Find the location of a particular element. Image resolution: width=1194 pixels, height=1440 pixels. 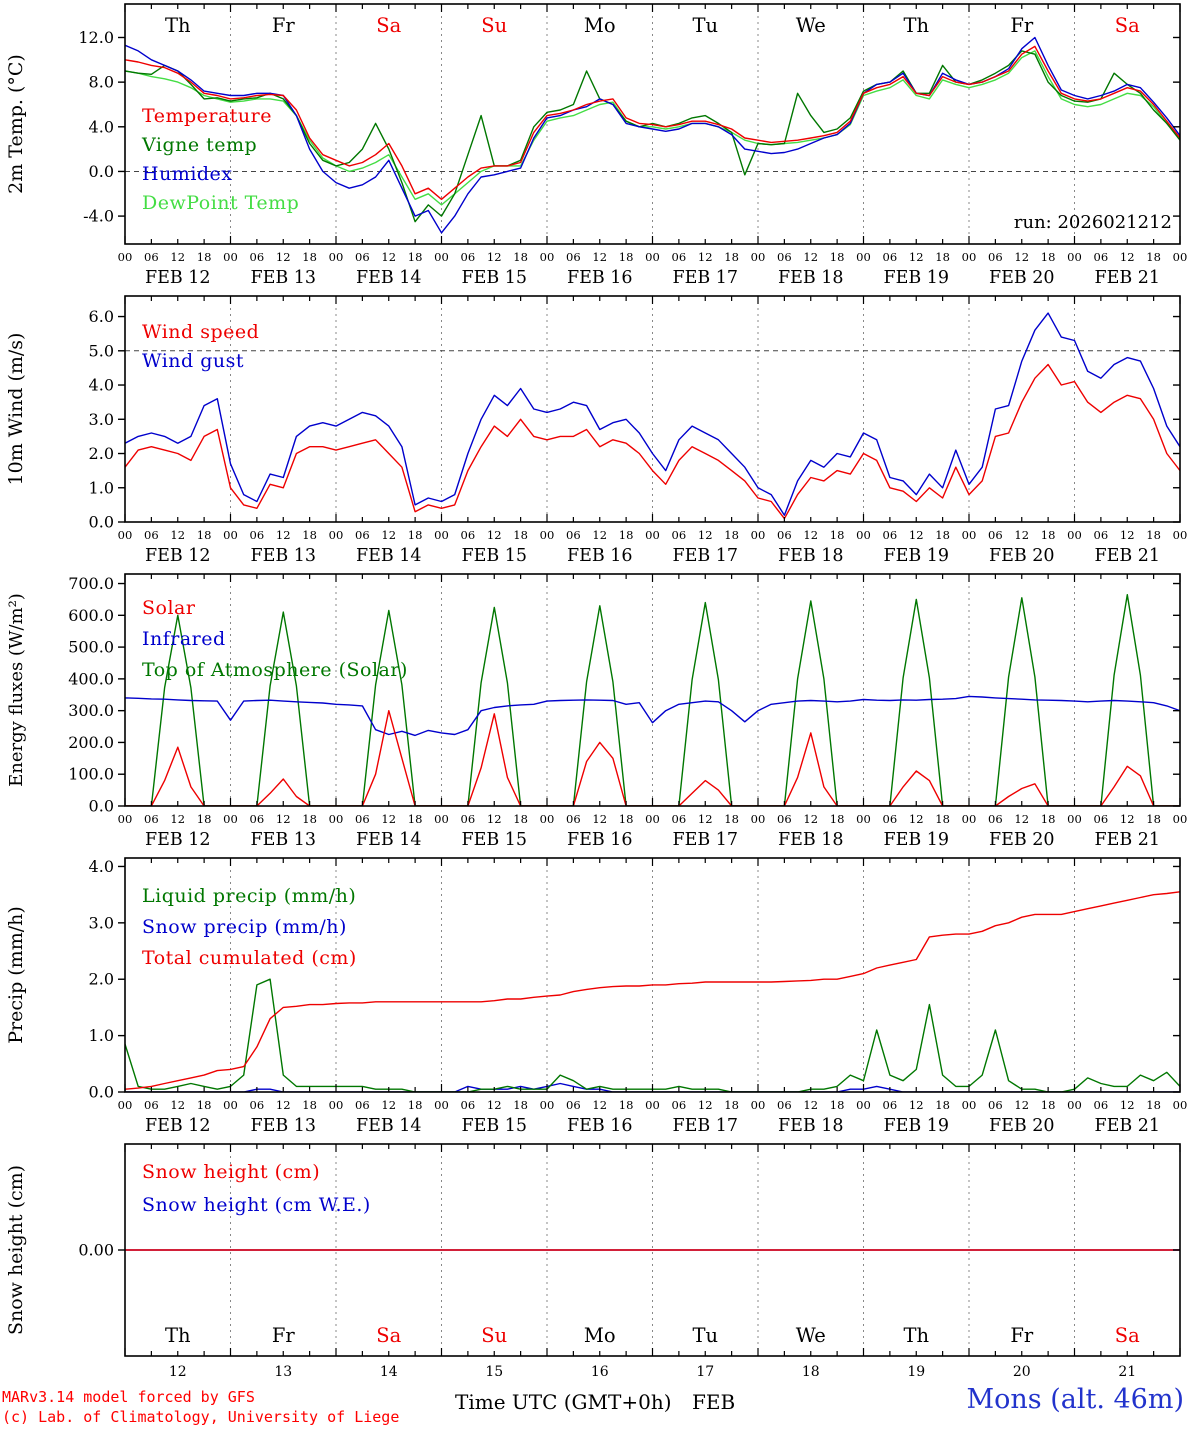

x-axis-month: FEB is located at coordinates (714, 1402).